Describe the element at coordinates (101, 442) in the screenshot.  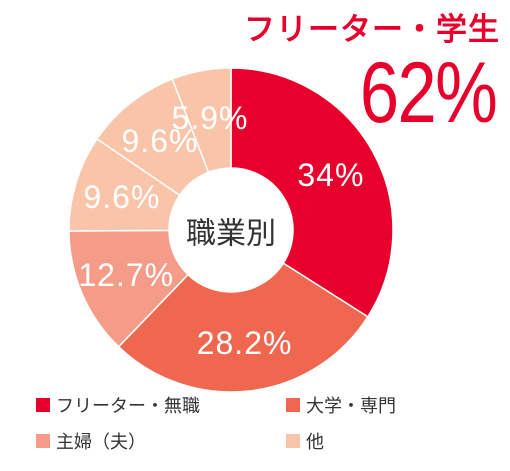
I see `legend-label: 主婦（夫）` at that location.